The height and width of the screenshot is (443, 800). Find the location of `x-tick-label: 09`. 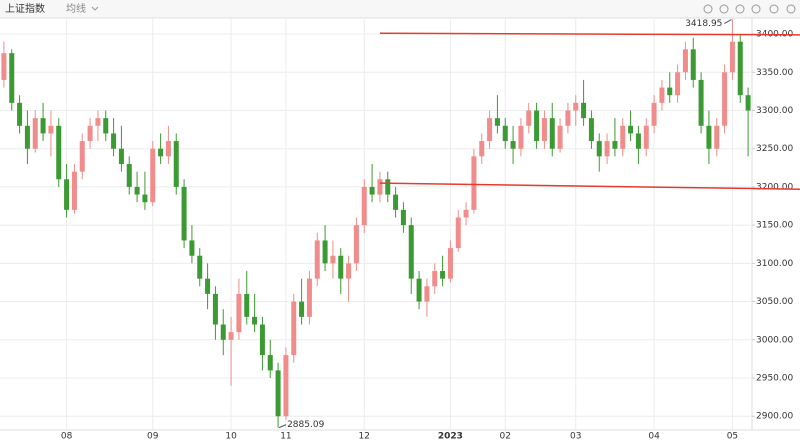

x-tick-label: 09 is located at coordinates (153, 437).